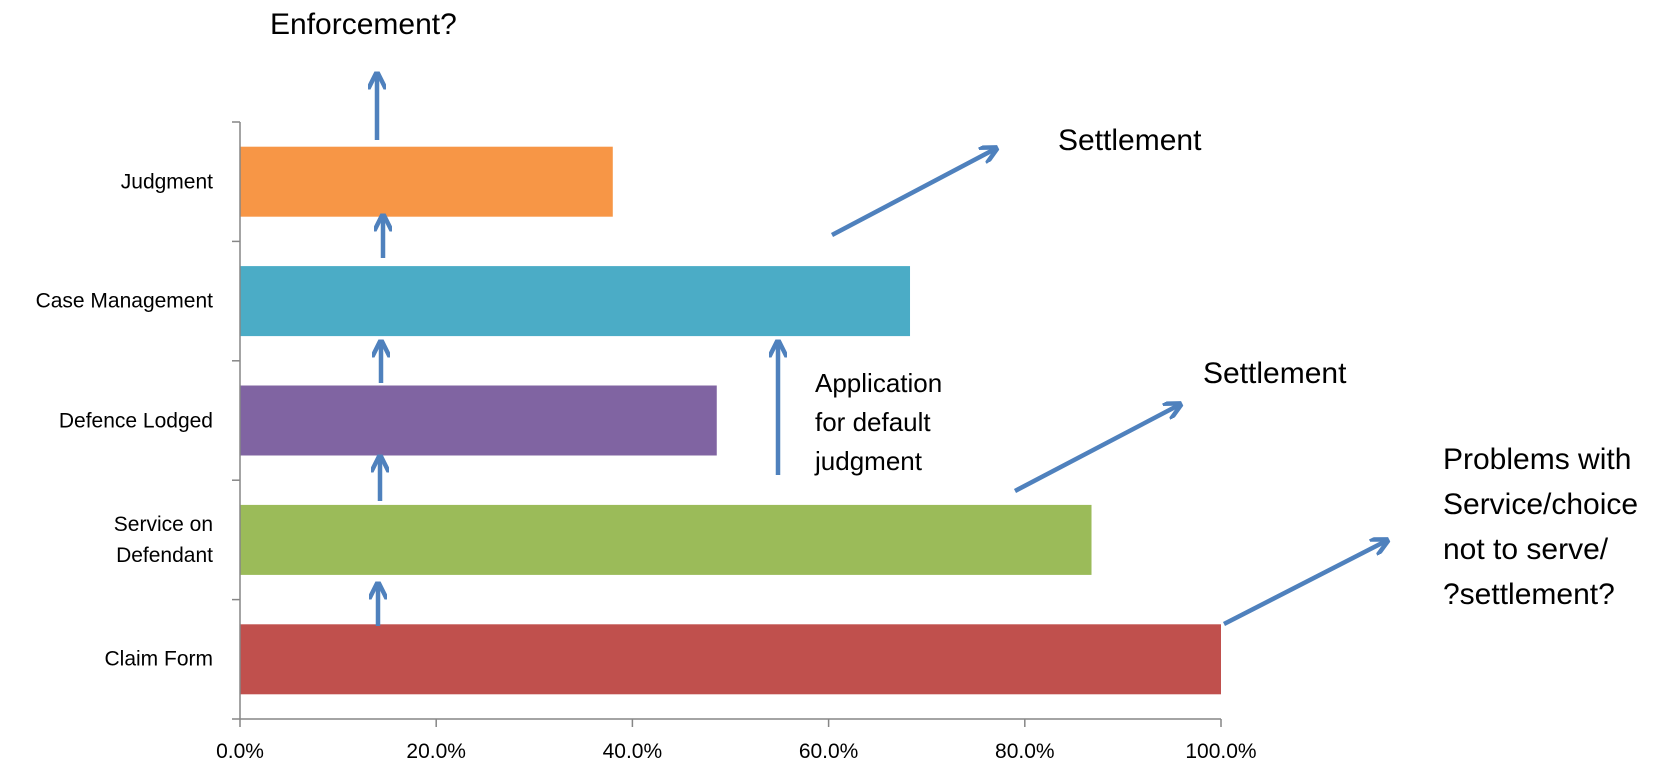 This screenshot has height=766, width=1675. Describe the element at coordinates (240, 751) in the screenshot. I see `x-tick-label: 0.0%` at that location.